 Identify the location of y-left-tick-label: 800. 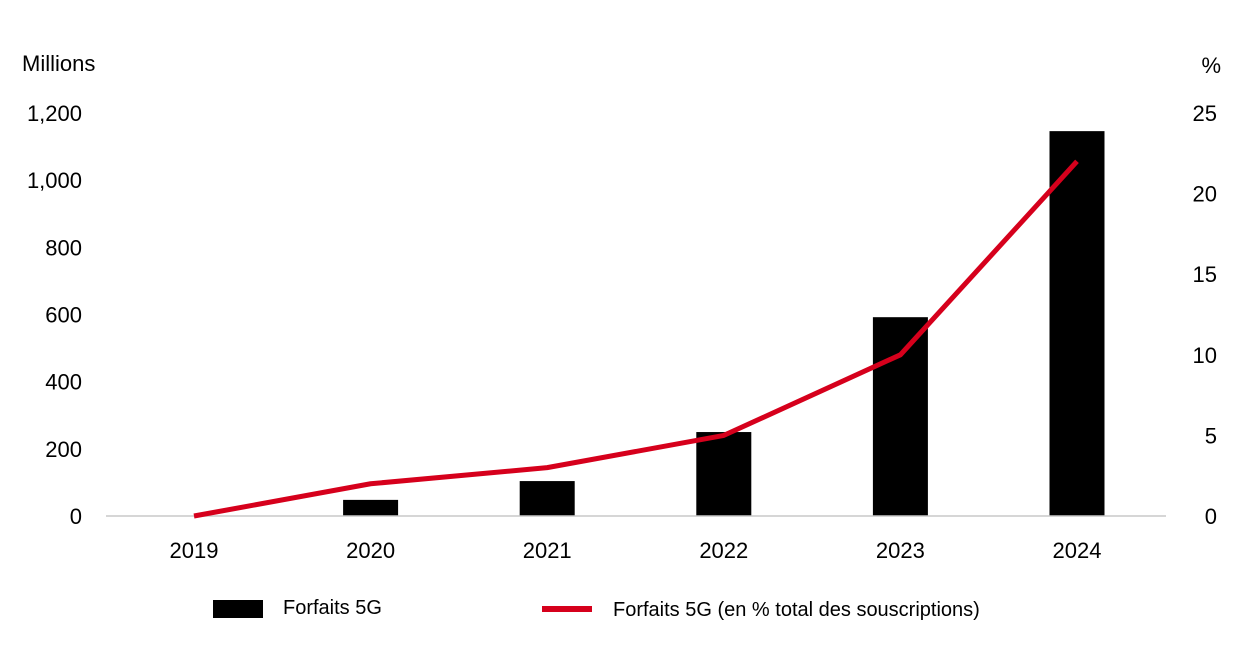
(63, 247).